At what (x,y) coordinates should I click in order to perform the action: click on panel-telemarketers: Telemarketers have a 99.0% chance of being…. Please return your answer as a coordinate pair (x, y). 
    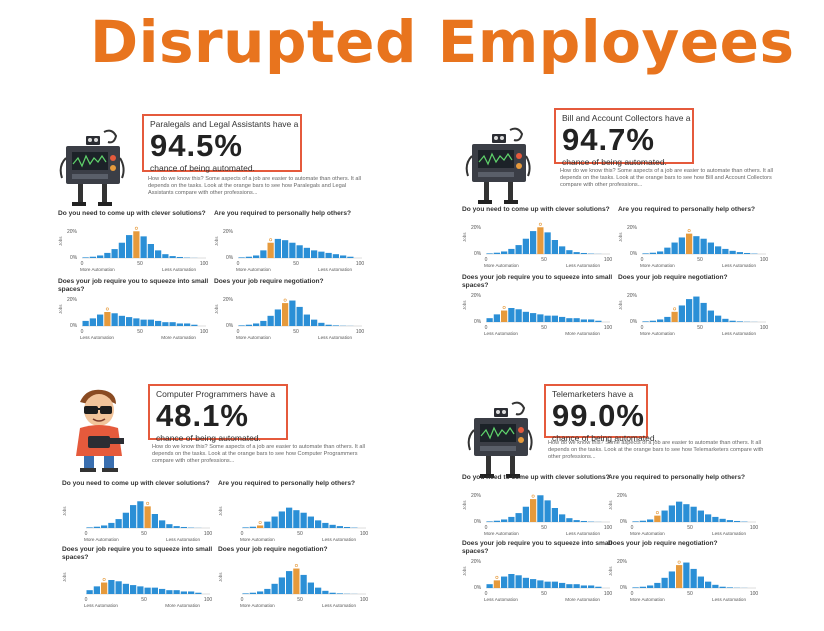
    Looking at the image, I should click on (617, 502).